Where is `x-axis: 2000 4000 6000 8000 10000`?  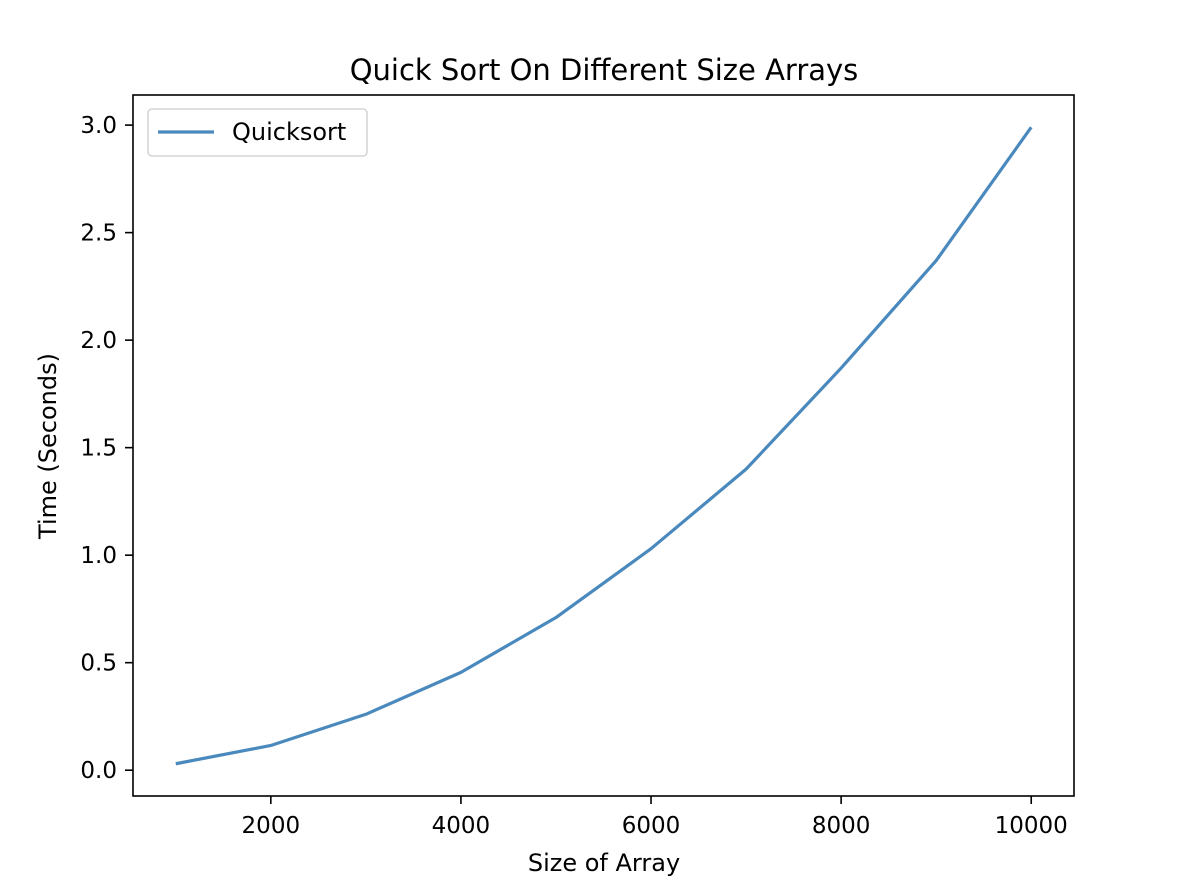
x-axis: 2000 4000 6000 8000 10000 is located at coordinates (655, 817).